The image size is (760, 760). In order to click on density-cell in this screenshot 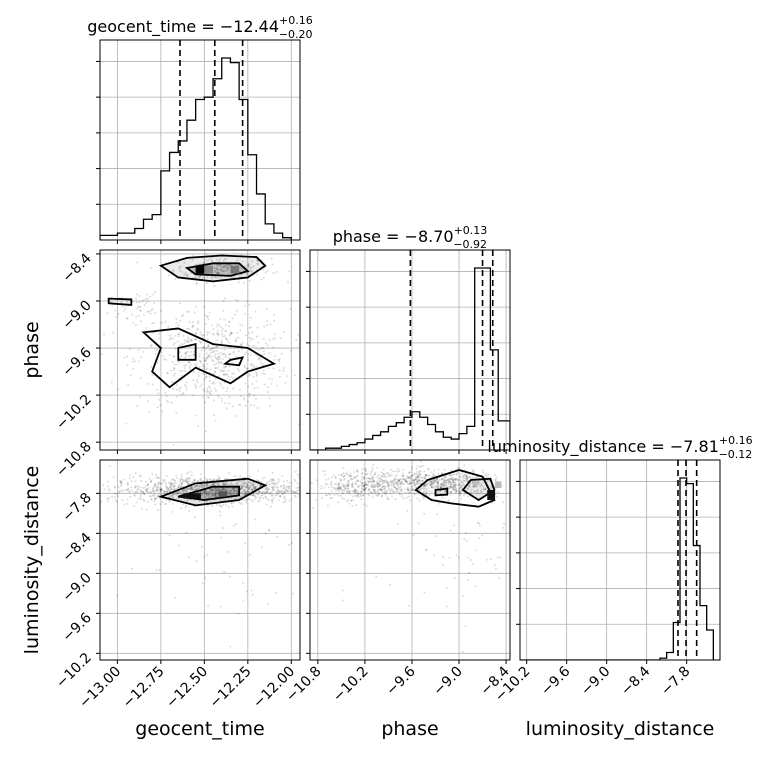, I will do `click(200, 269)`.